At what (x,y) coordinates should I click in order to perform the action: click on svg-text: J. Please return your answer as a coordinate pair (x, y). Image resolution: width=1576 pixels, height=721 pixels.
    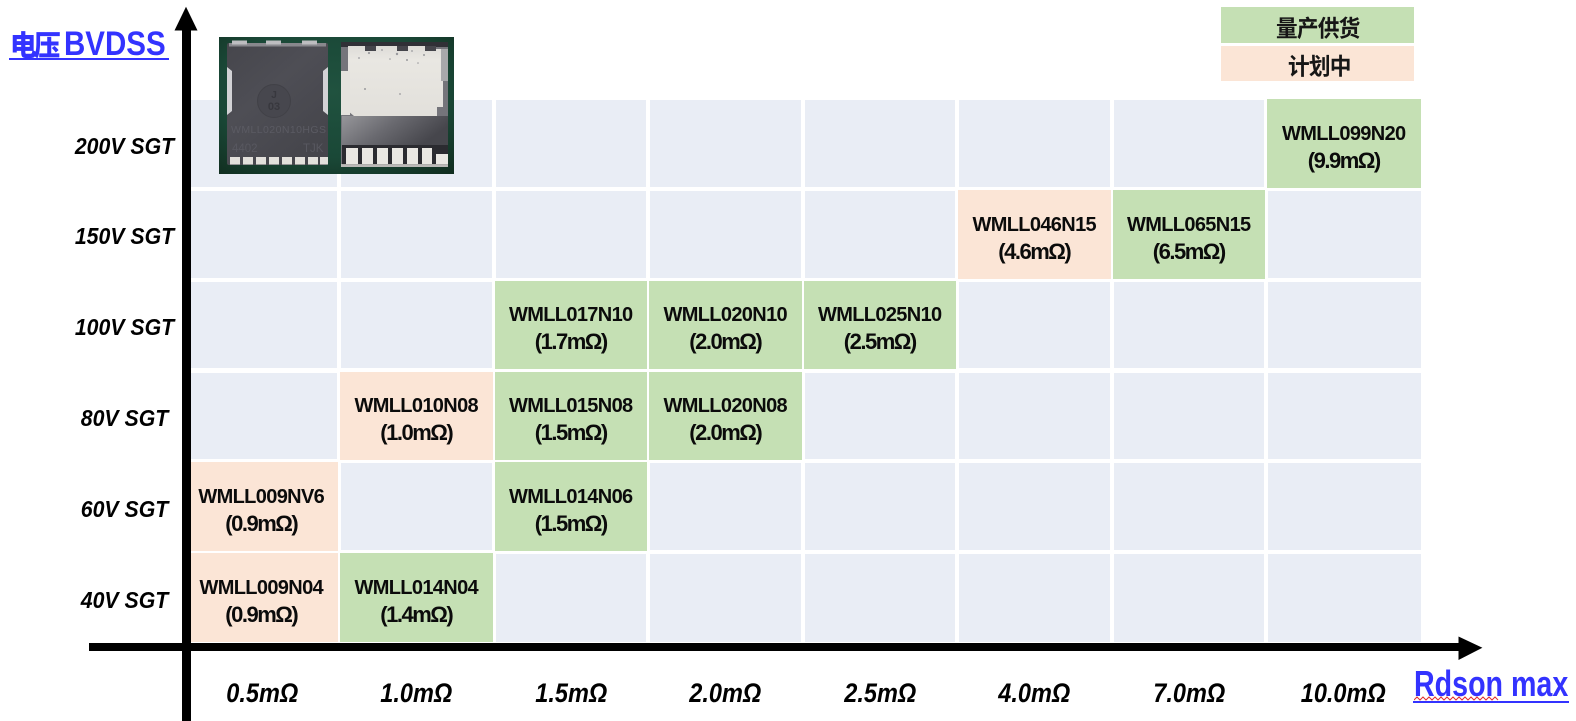
    Looking at the image, I should click on (274, 95).